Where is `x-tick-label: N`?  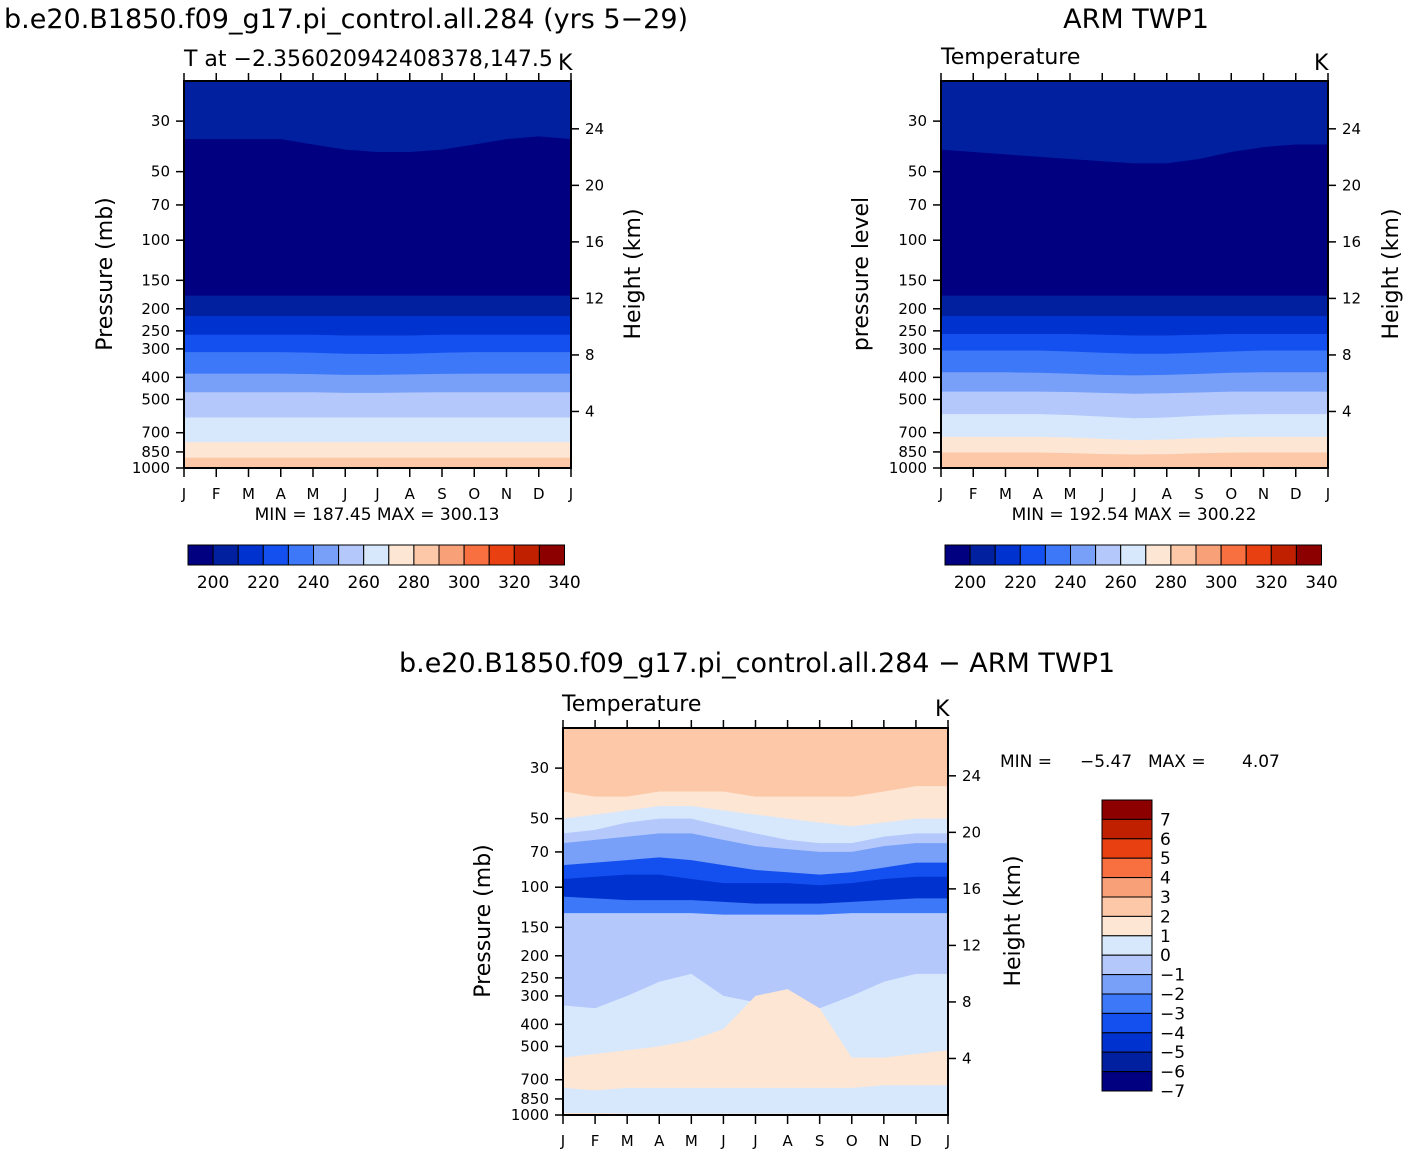
x-tick-label: N is located at coordinates (1263, 494).